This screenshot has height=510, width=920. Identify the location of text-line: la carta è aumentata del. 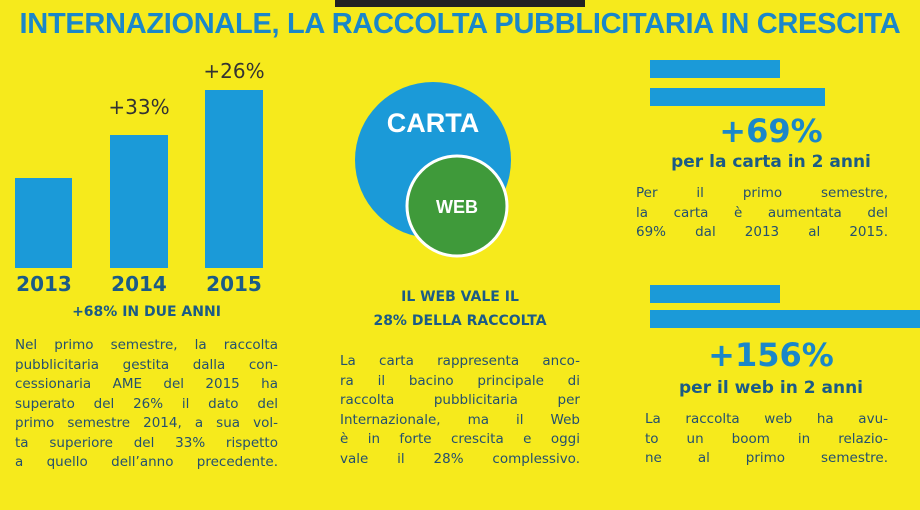
(762, 212).